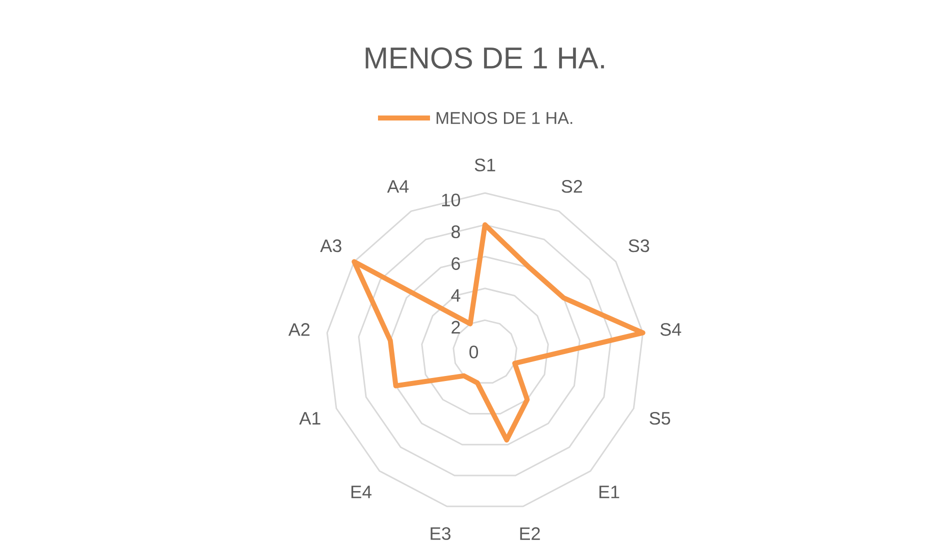  What do you see at coordinates (456, 231) in the screenshot?
I see `y-tick-label: 8` at bounding box center [456, 231].